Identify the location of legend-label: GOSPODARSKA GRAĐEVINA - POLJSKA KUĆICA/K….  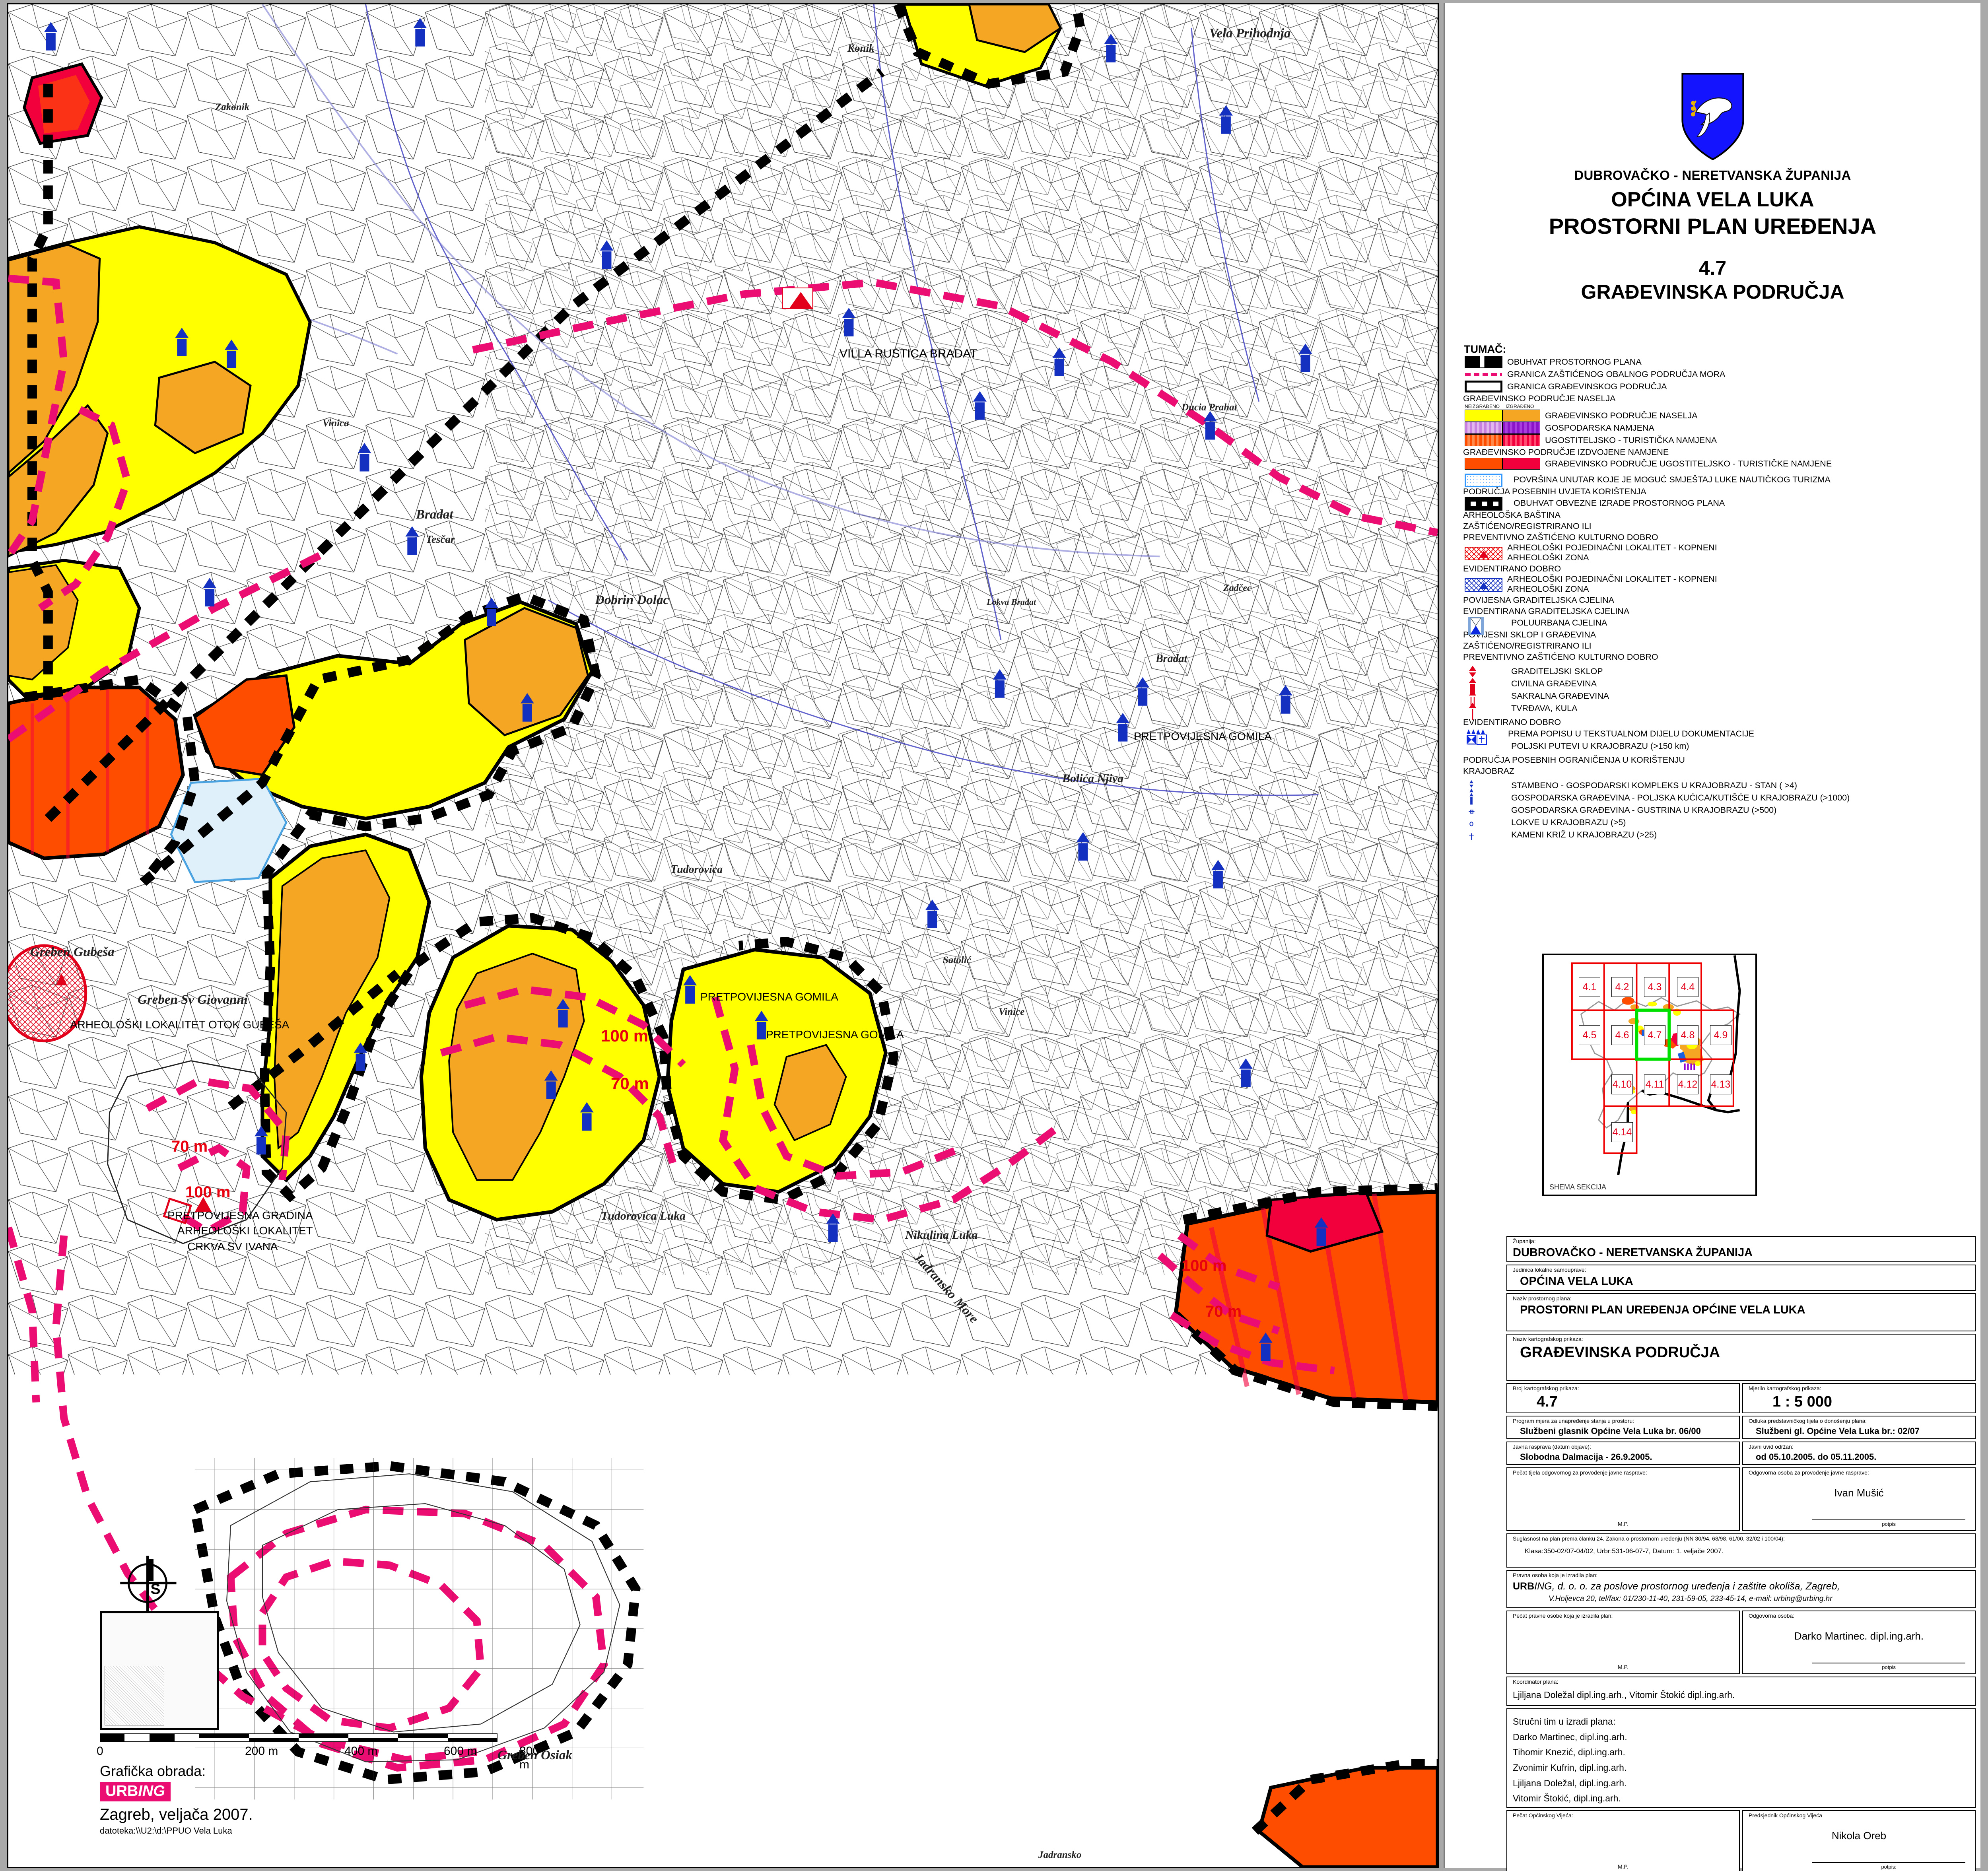
(1680, 797).